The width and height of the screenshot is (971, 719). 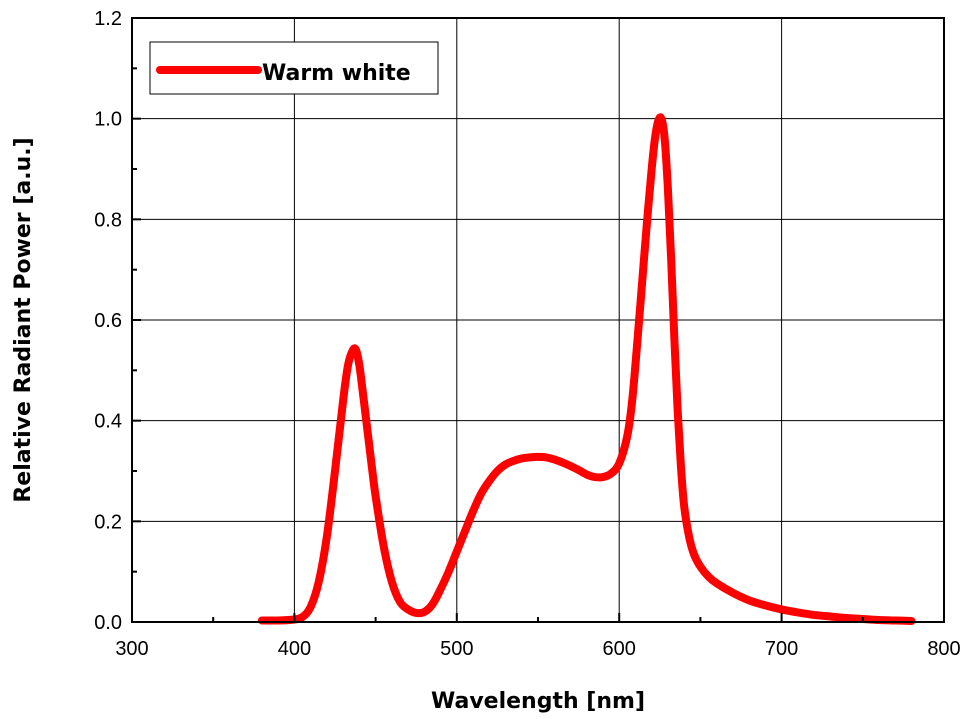 What do you see at coordinates (108, 321) in the screenshot?
I see `y-tick-label: 0.6` at bounding box center [108, 321].